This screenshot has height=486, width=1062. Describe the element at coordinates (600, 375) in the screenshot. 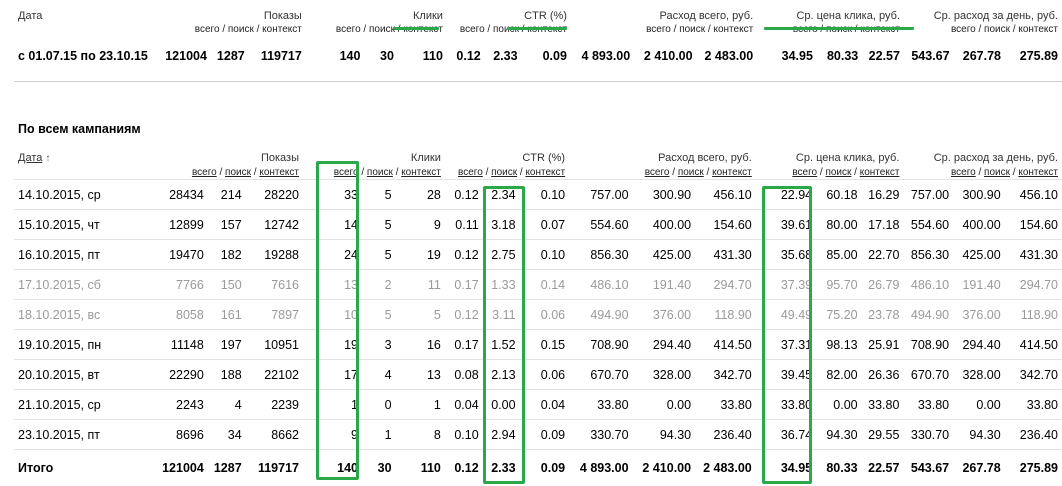

I see `row-cell: 670.70` at that location.